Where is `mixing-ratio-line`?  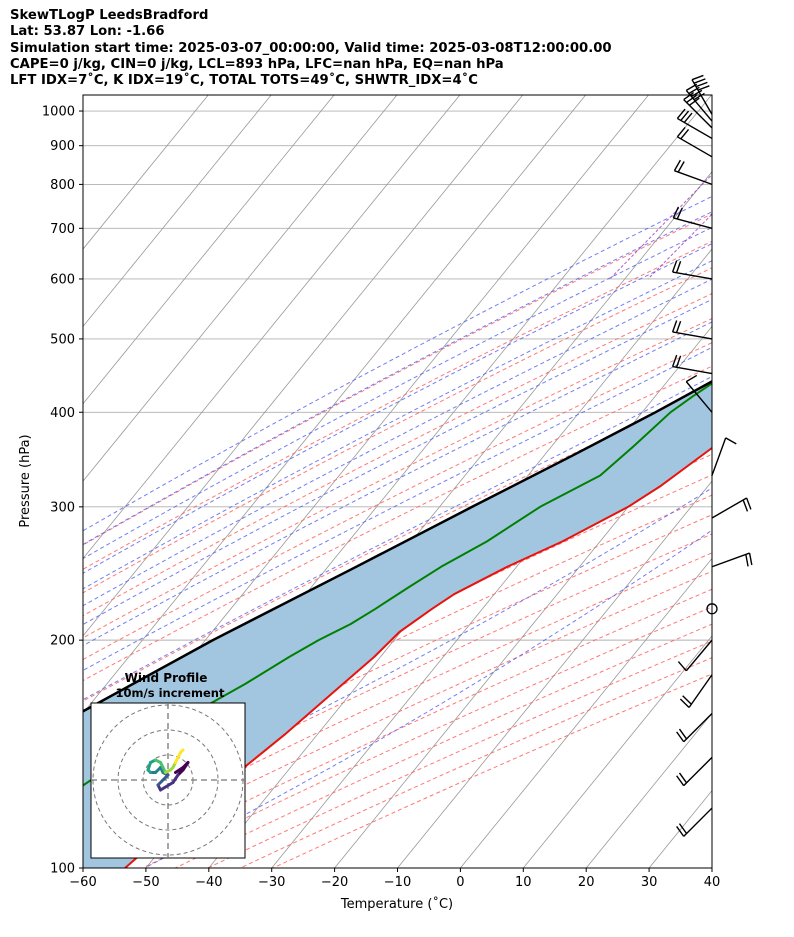 mixing-ratio-line is located at coordinates (679, 246).